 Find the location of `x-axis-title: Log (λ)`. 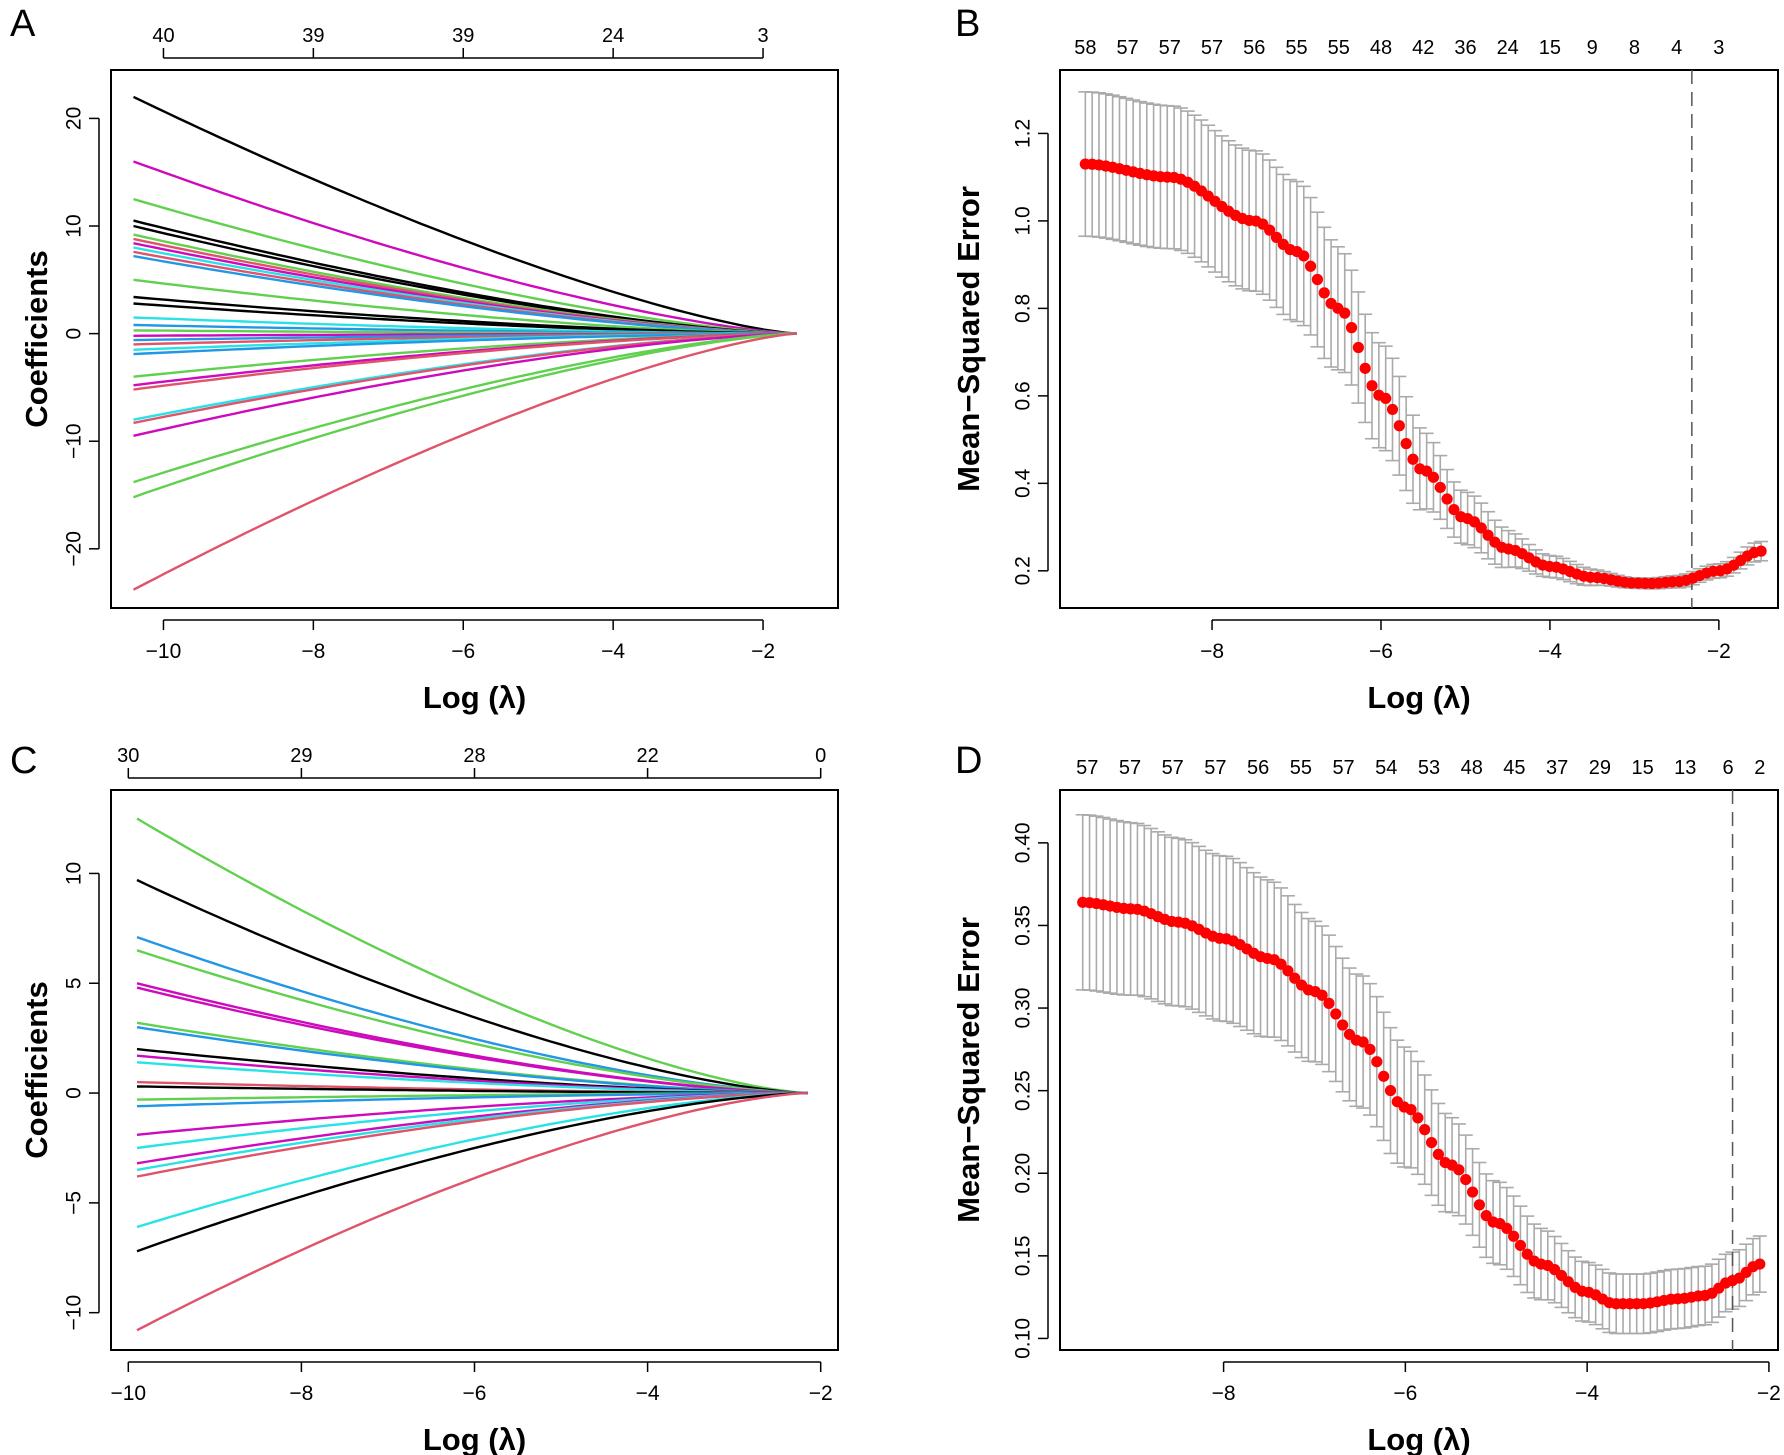

x-axis-title: Log (λ) is located at coordinates (1418, 697).